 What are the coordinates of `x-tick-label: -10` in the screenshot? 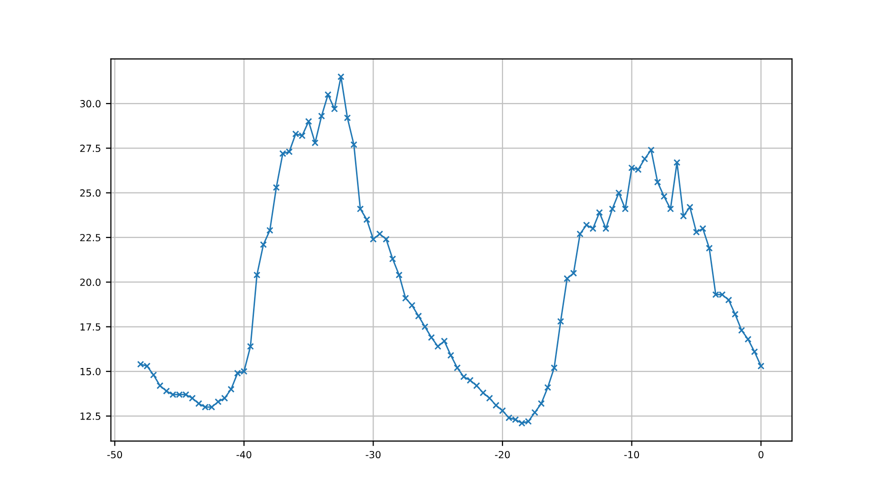 It's located at (632, 454).